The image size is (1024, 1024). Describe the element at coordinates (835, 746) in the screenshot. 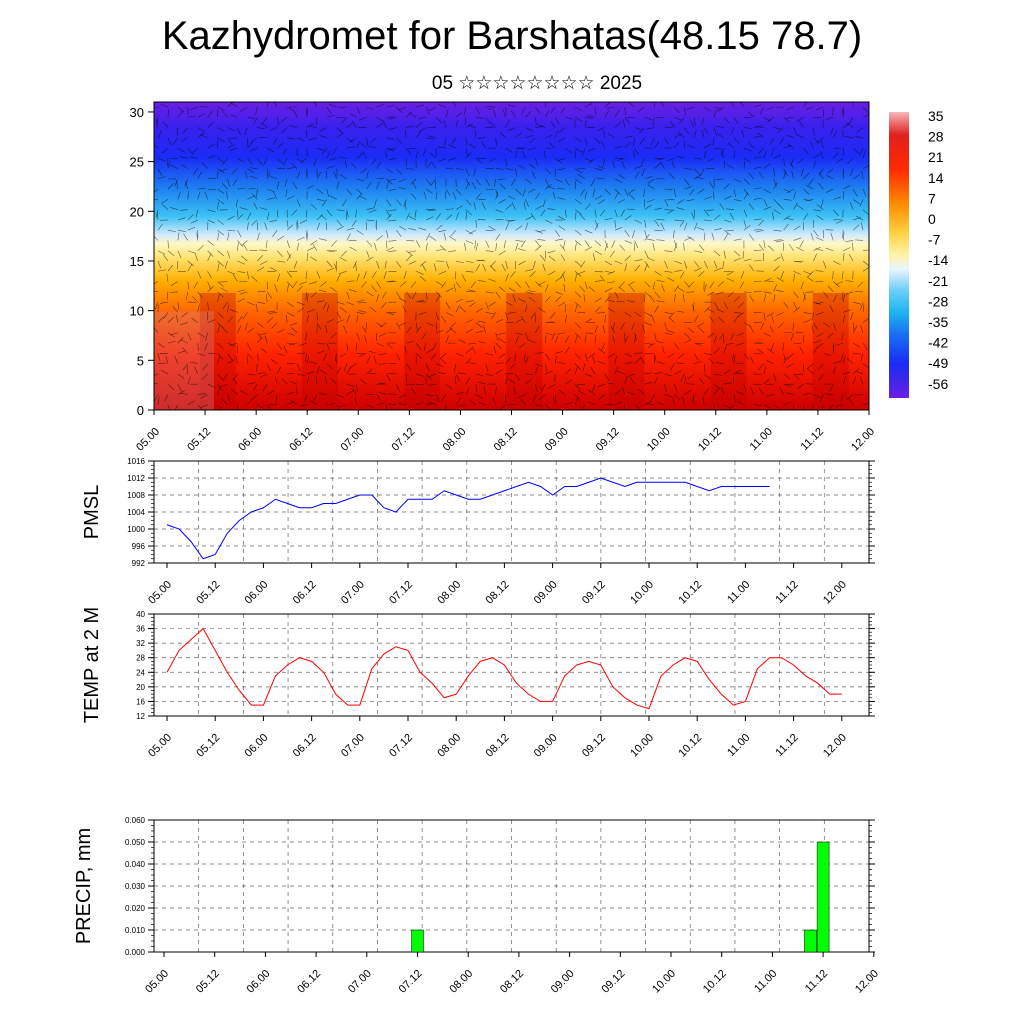

I see `x-tick-label: 12.00` at that location.